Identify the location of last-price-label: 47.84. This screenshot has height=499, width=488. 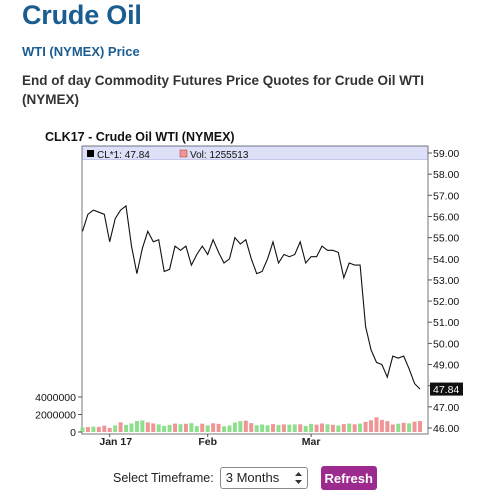
(446, 390).